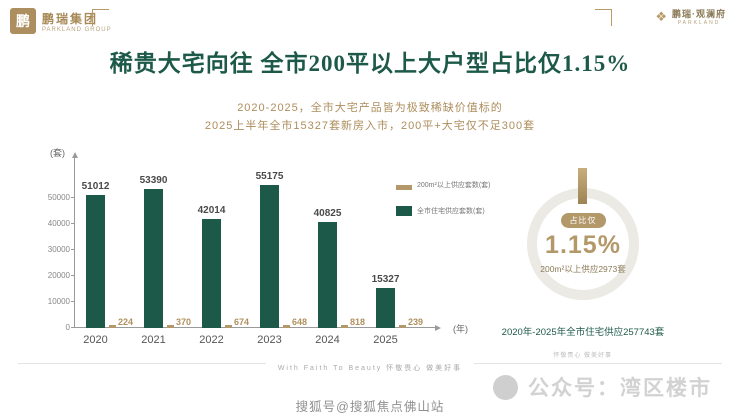 This screenshot has width=740, height=416. What do you see at coordinates (370, 108) in the screenshot?
I see `subtitle-line-1: 2020-2025，全市大宅产品皆为极致稀缺价值标的` at bounding box center [370, 108].